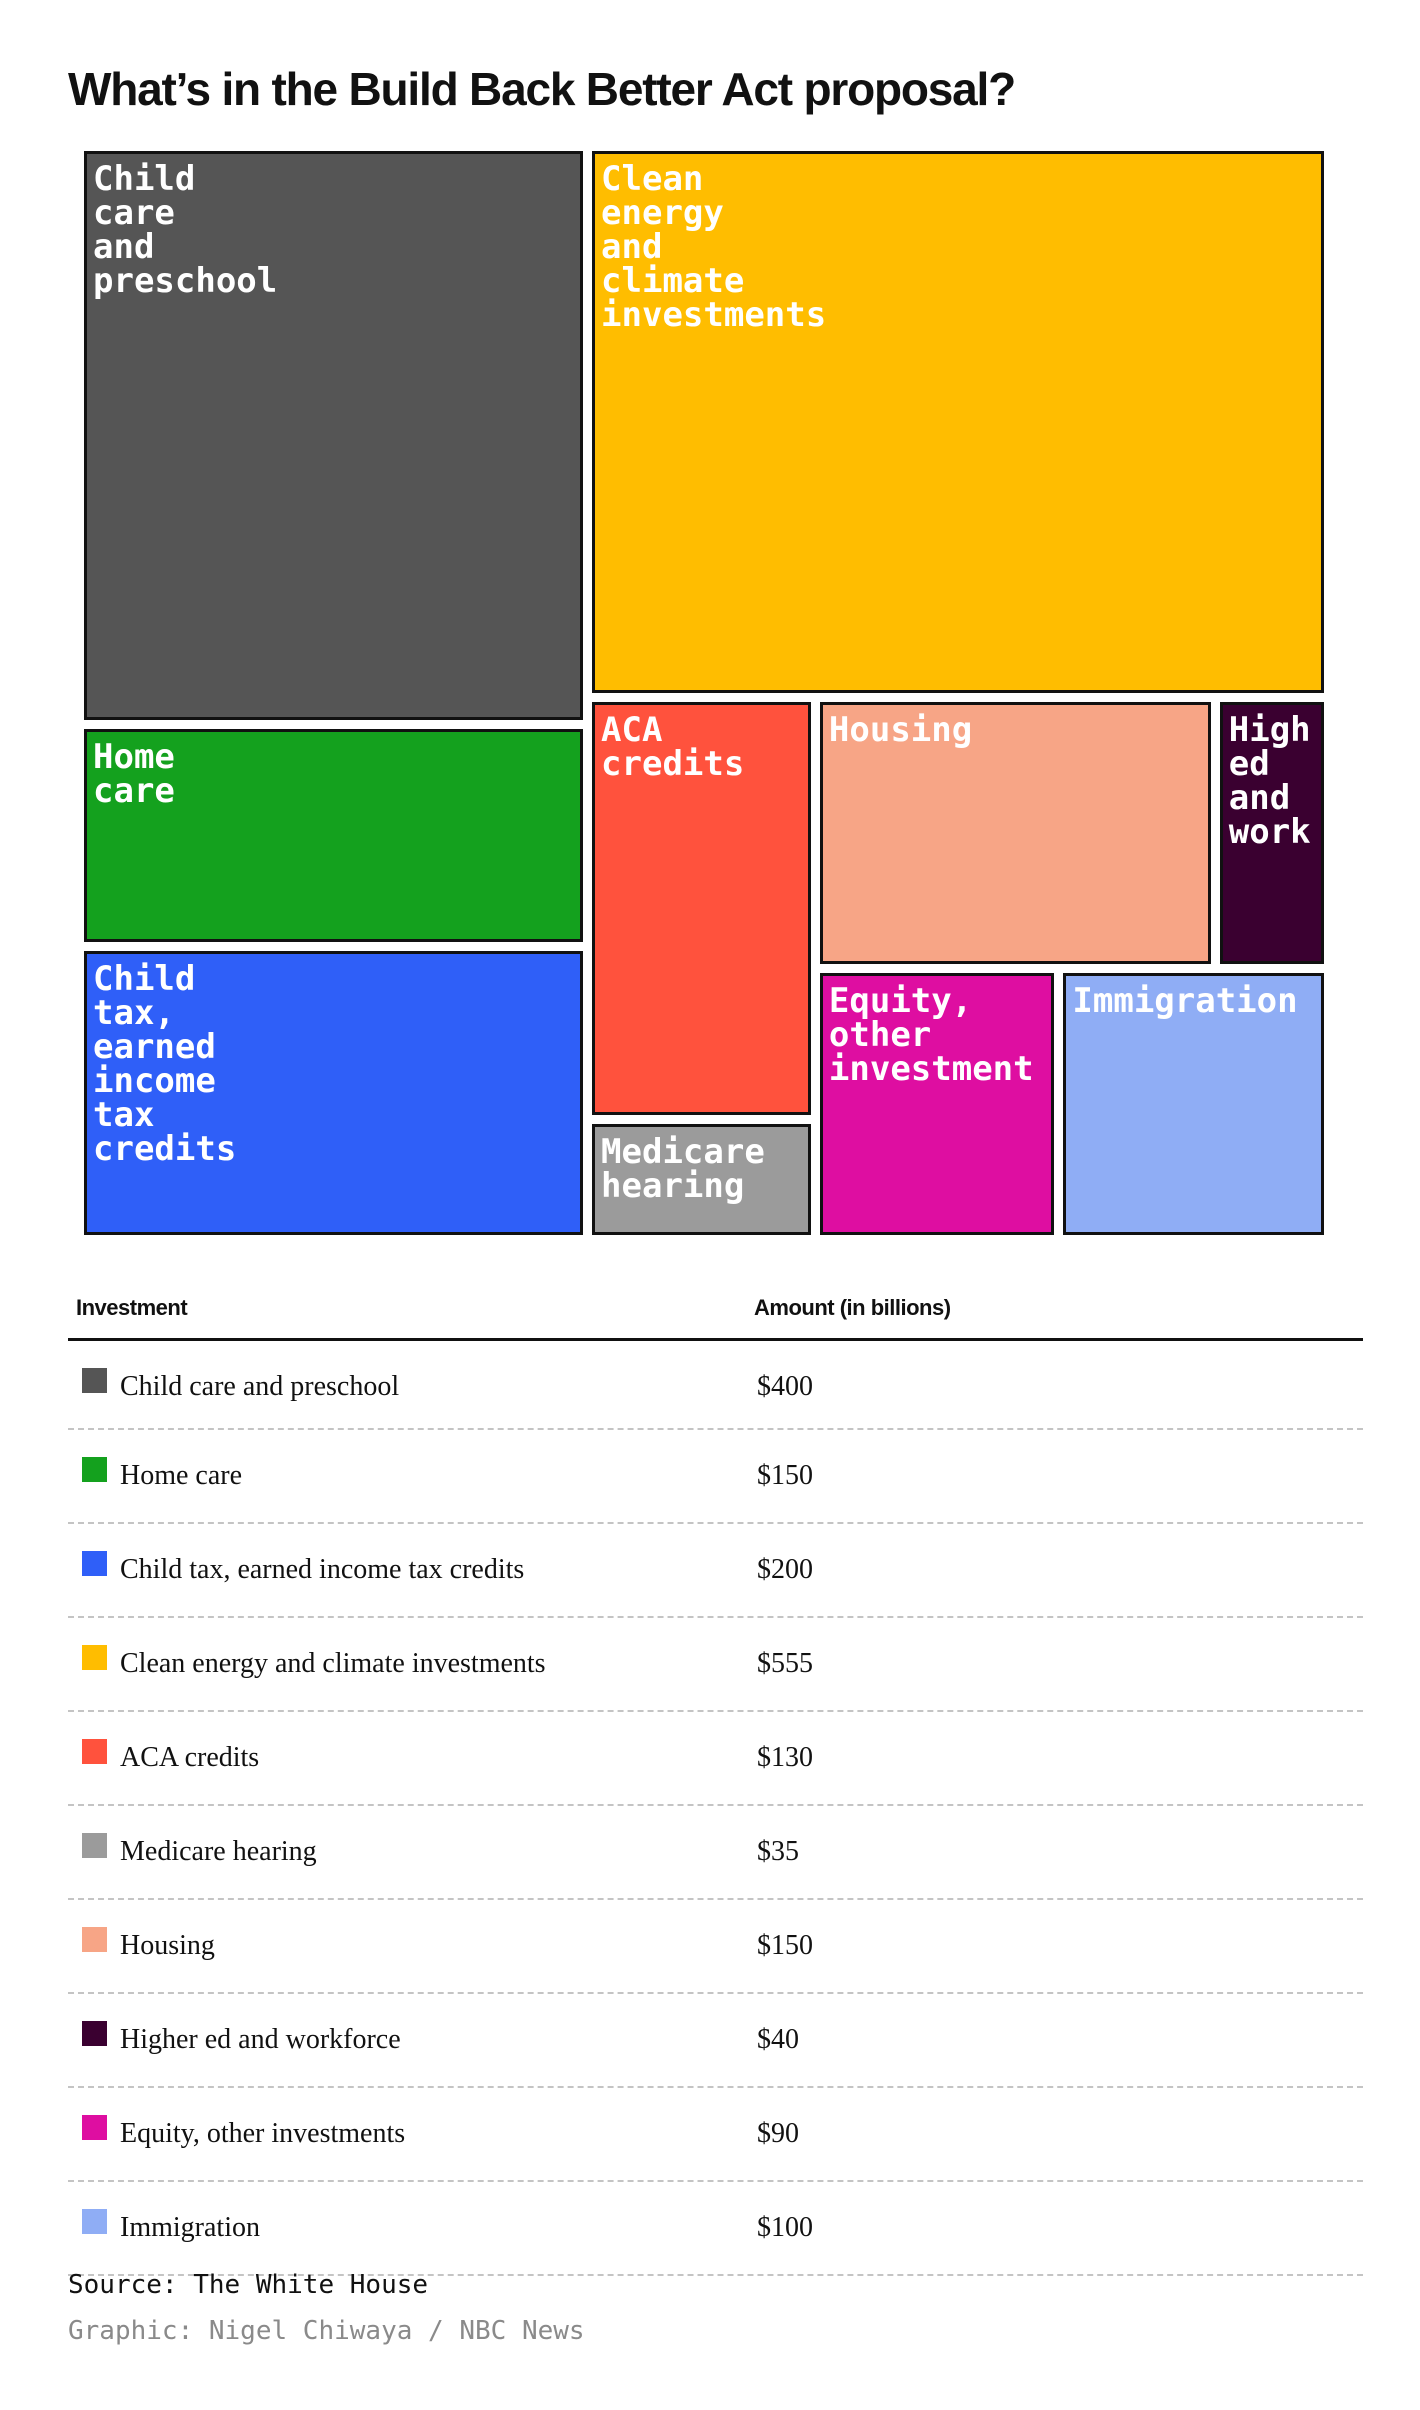  I want to click on table-row: Home care $150, so click(715, 1477).